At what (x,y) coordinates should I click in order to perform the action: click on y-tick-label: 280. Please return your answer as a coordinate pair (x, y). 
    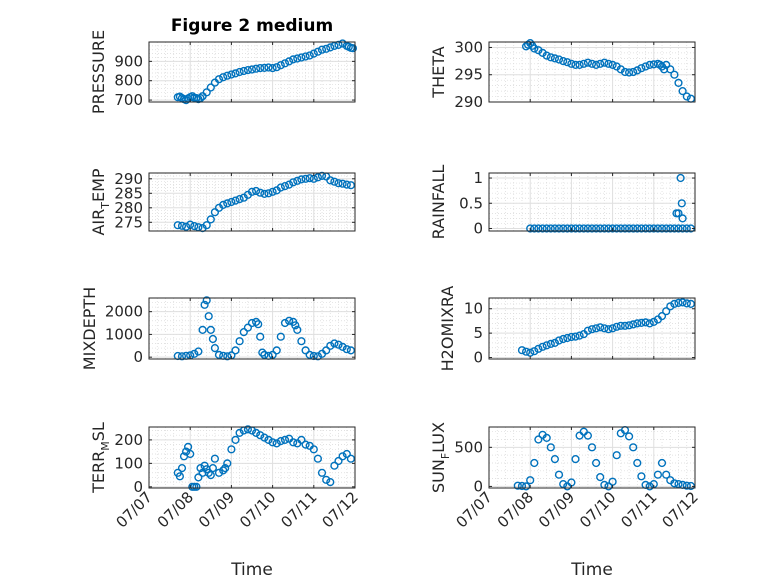
    Looking at the image, I should click on (128, 208).